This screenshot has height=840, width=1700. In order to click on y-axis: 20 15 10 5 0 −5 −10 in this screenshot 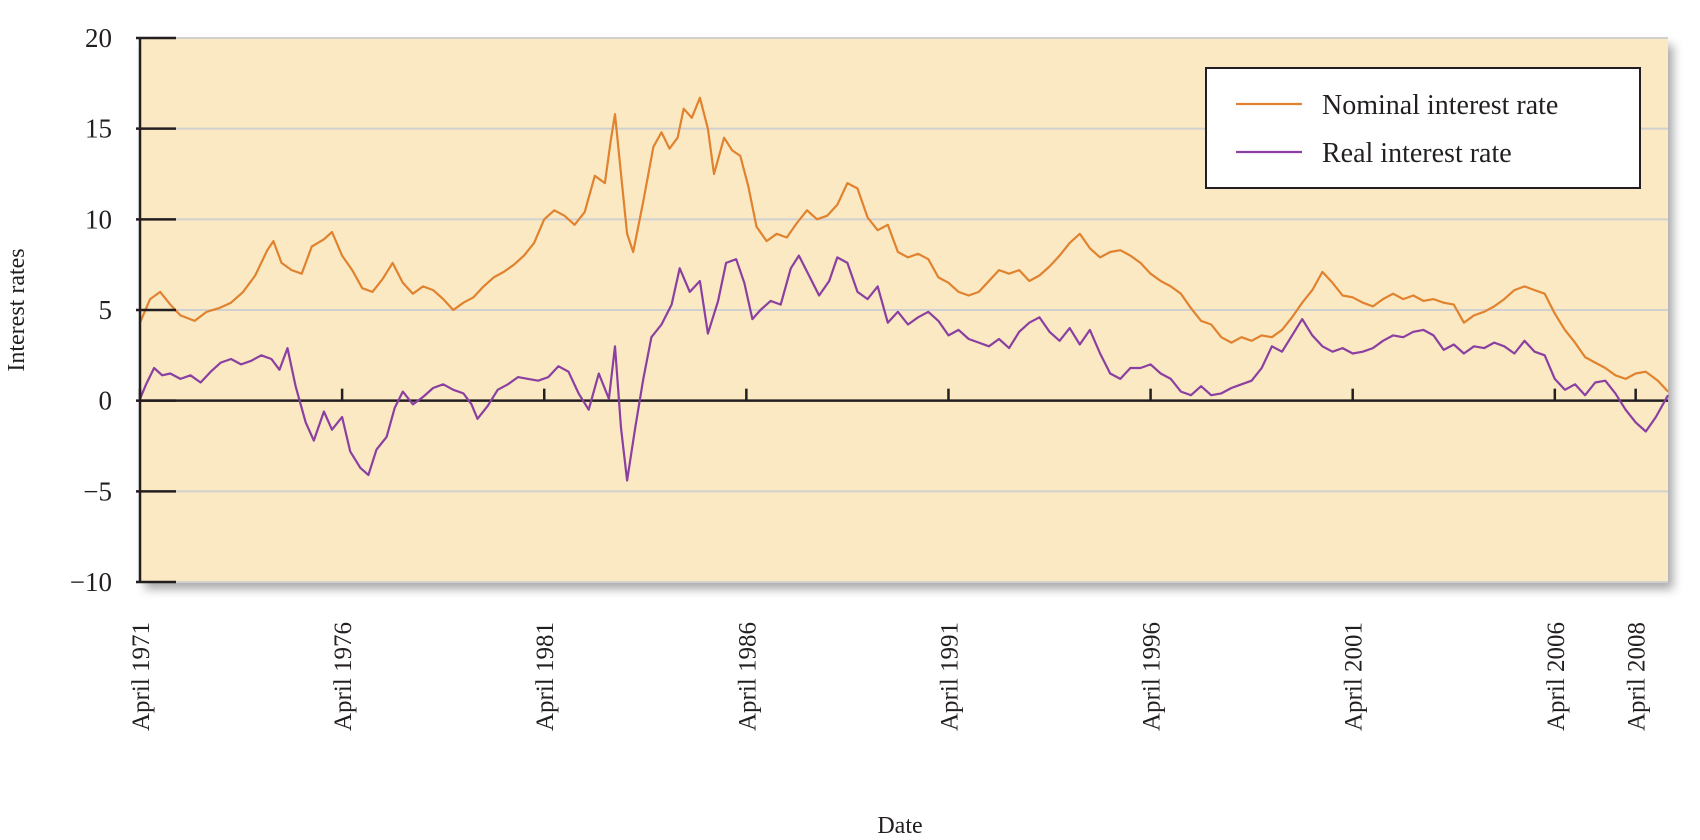, I will do `click(123, 310)`.